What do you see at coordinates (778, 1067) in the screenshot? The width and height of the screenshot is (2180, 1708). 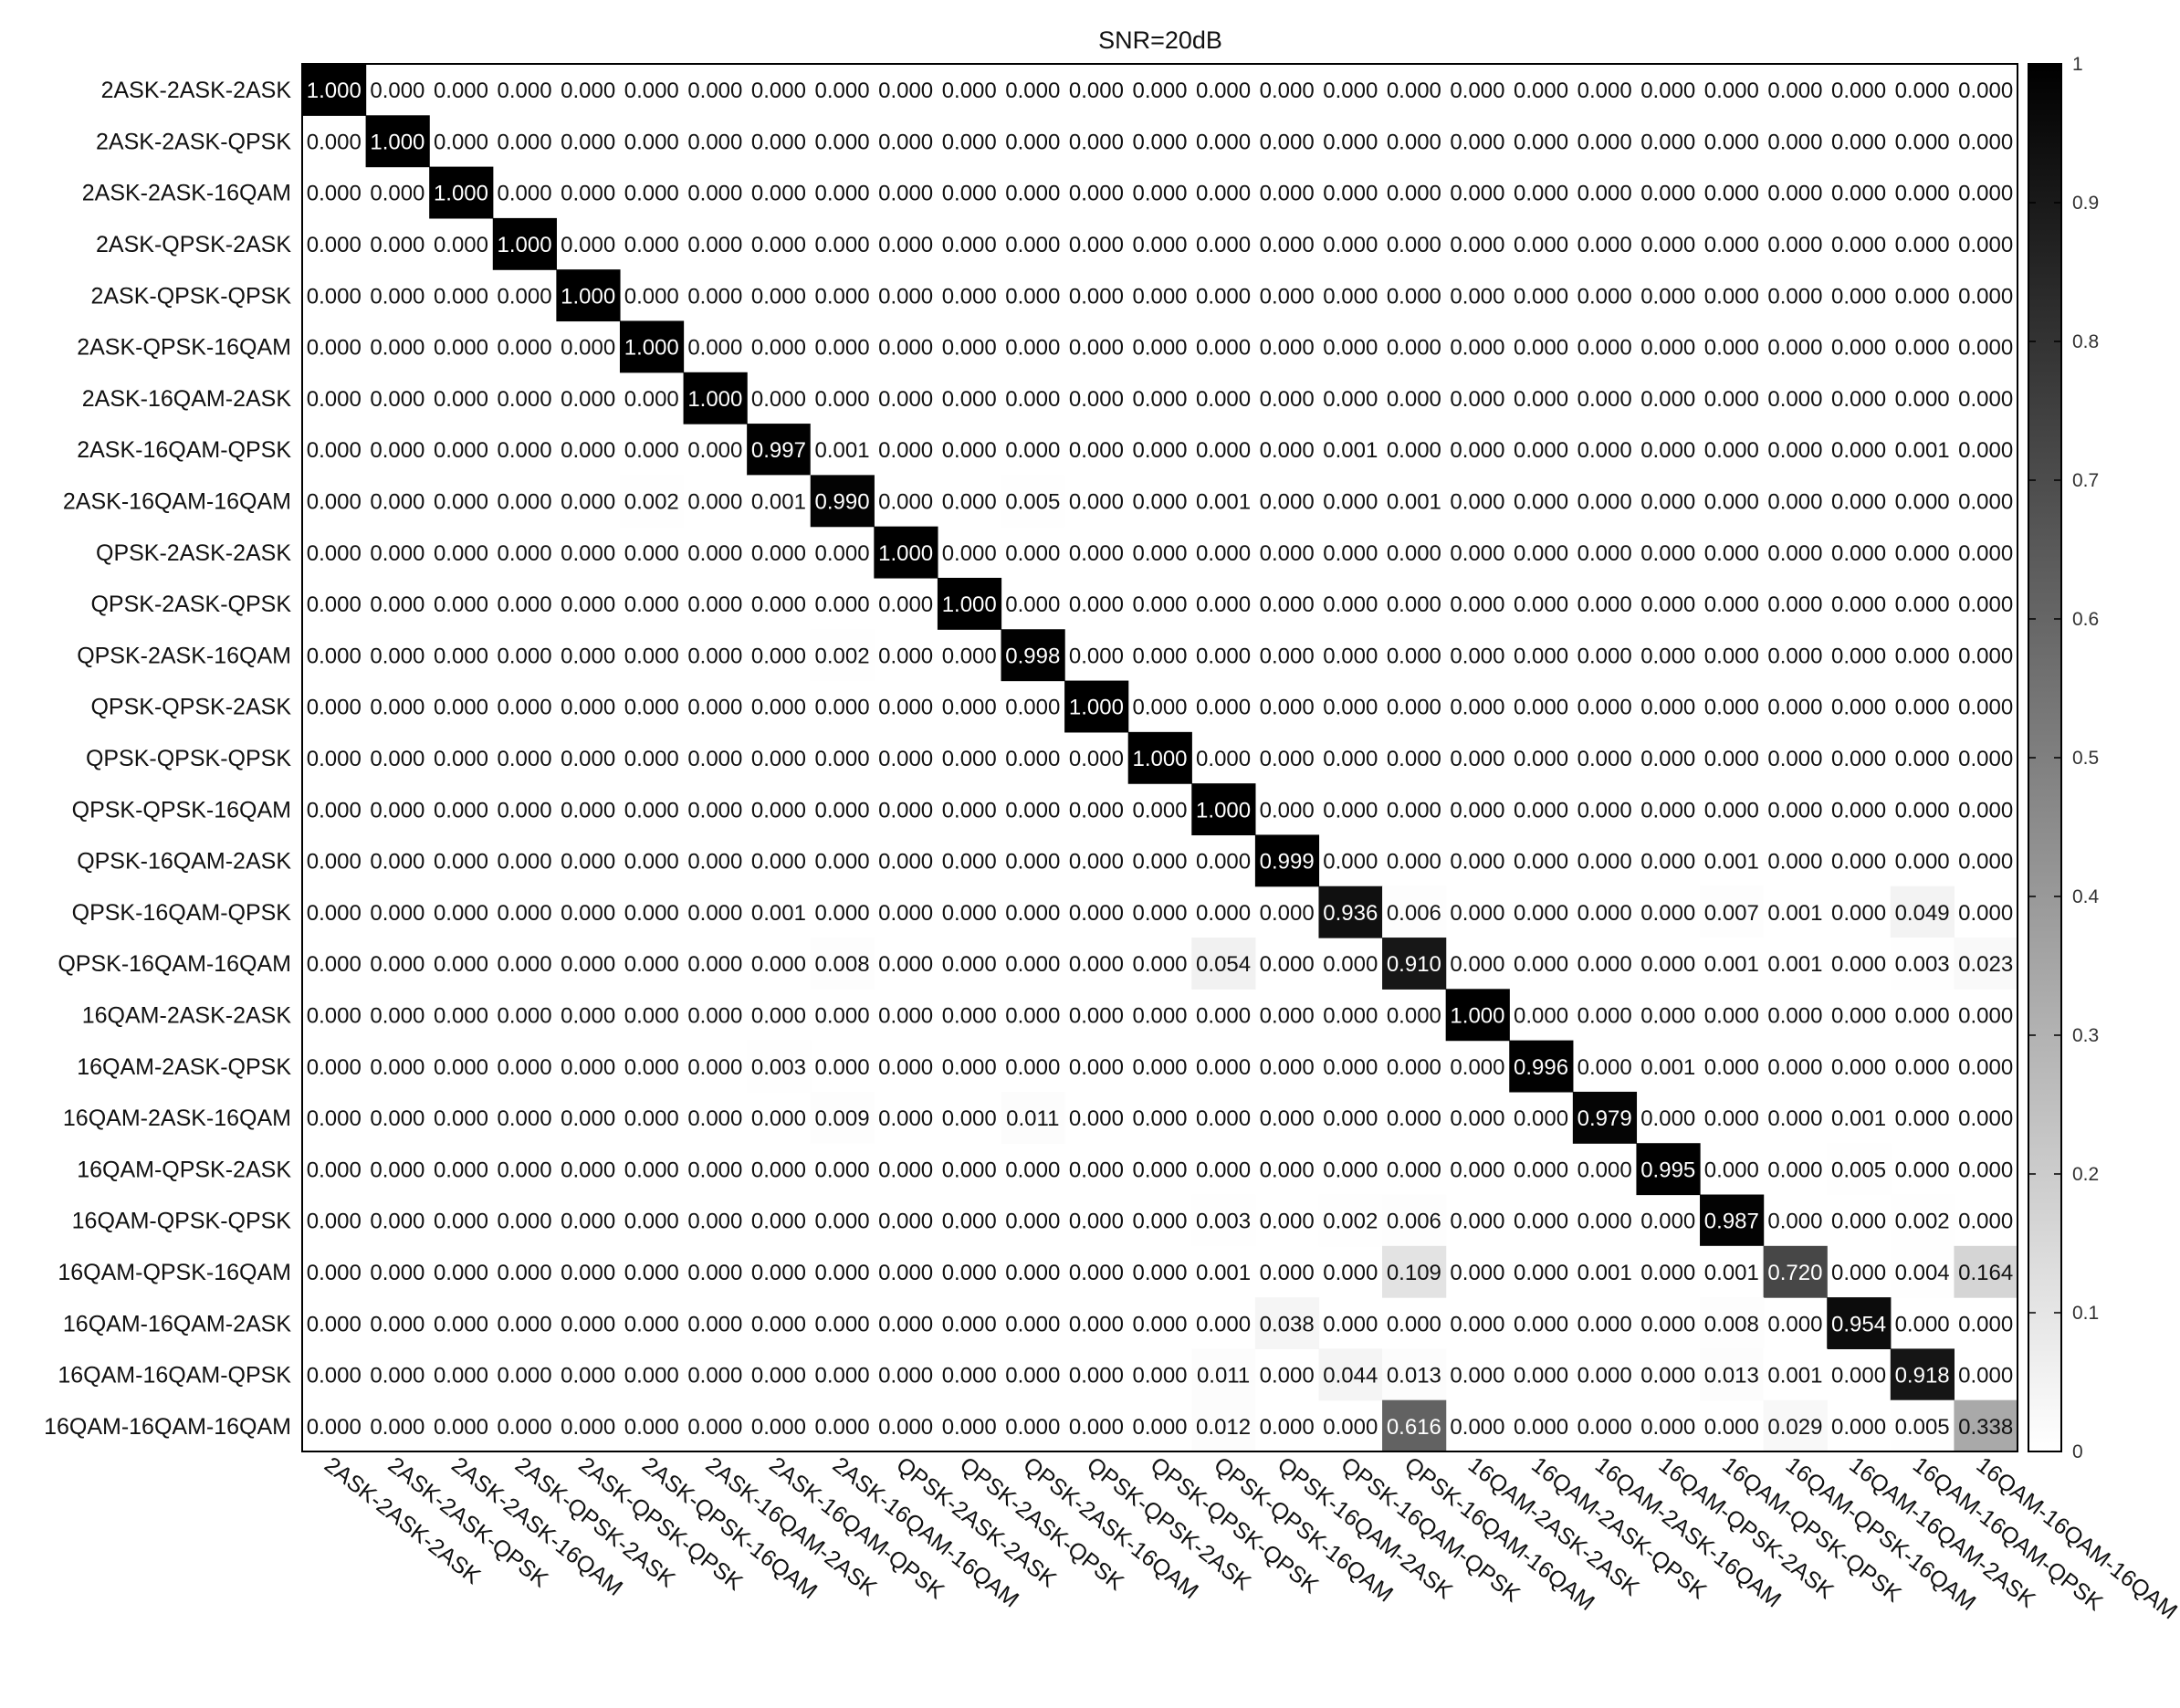 I see `cell-value-label: 0.003` at bounding box center [778, 1067].